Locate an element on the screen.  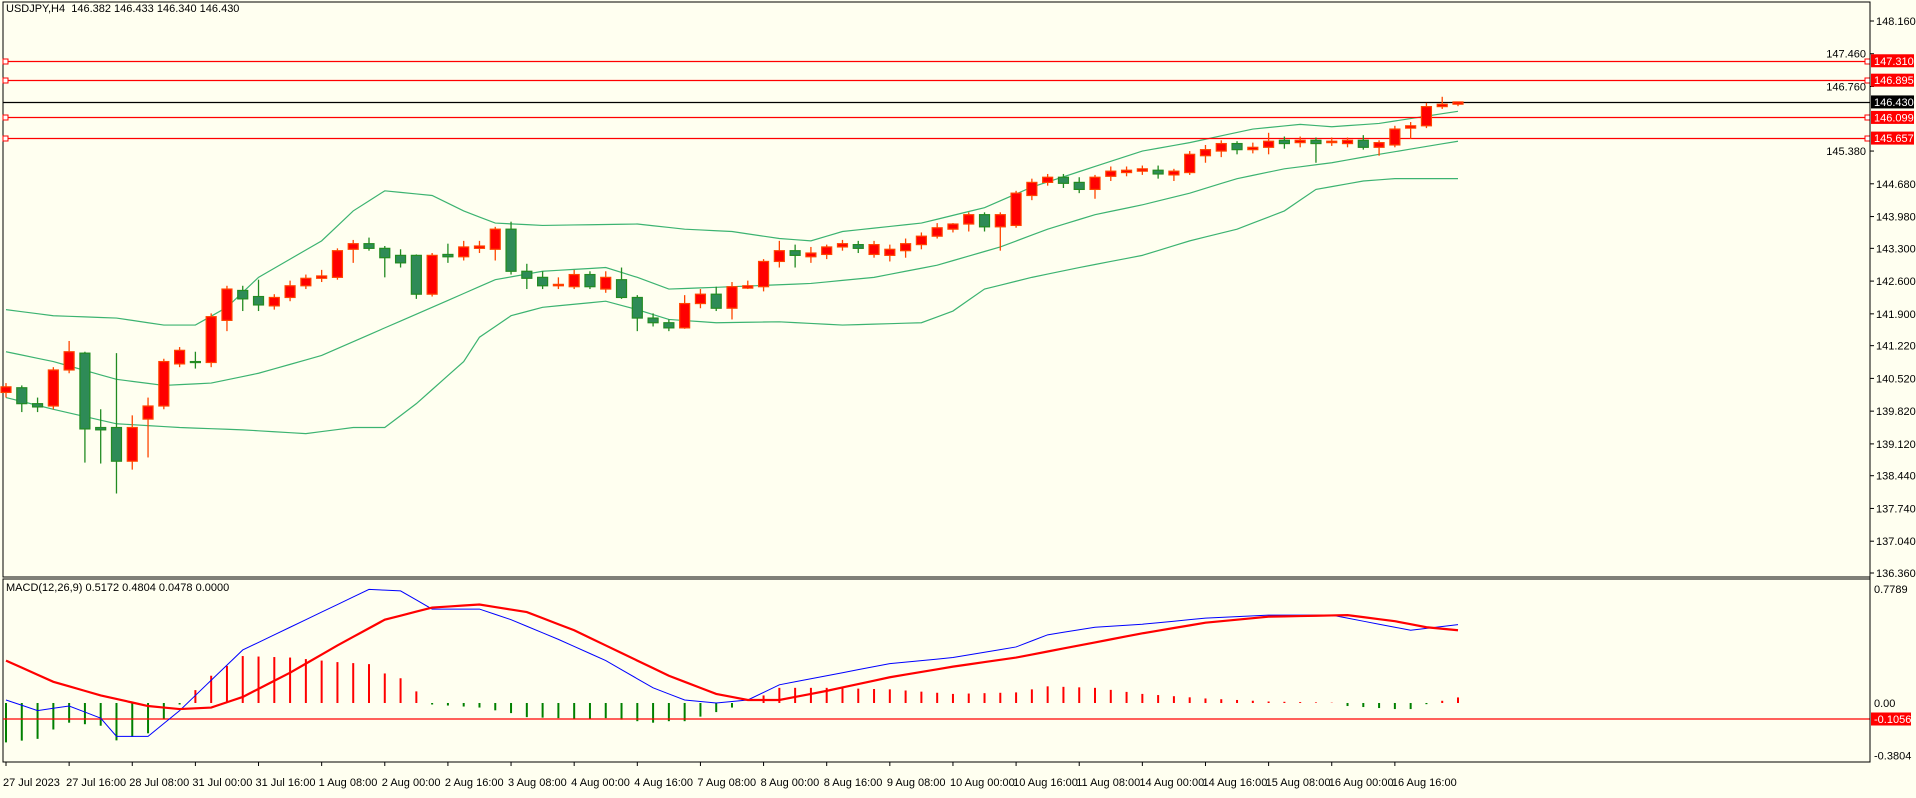
price-axis-label: 139.820 is located at coordinates (1896, 412).